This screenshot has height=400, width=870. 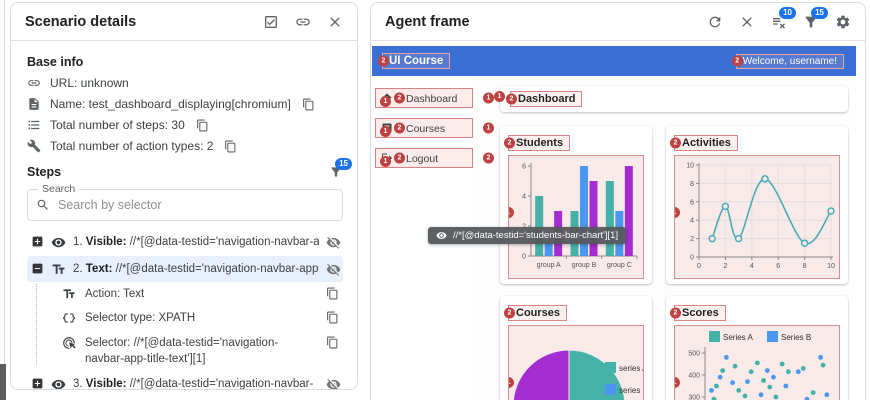 What do you see at coordinates (58, 269) in the screenshot?
I see `text-action-icon` at bounding box center [58, 269].